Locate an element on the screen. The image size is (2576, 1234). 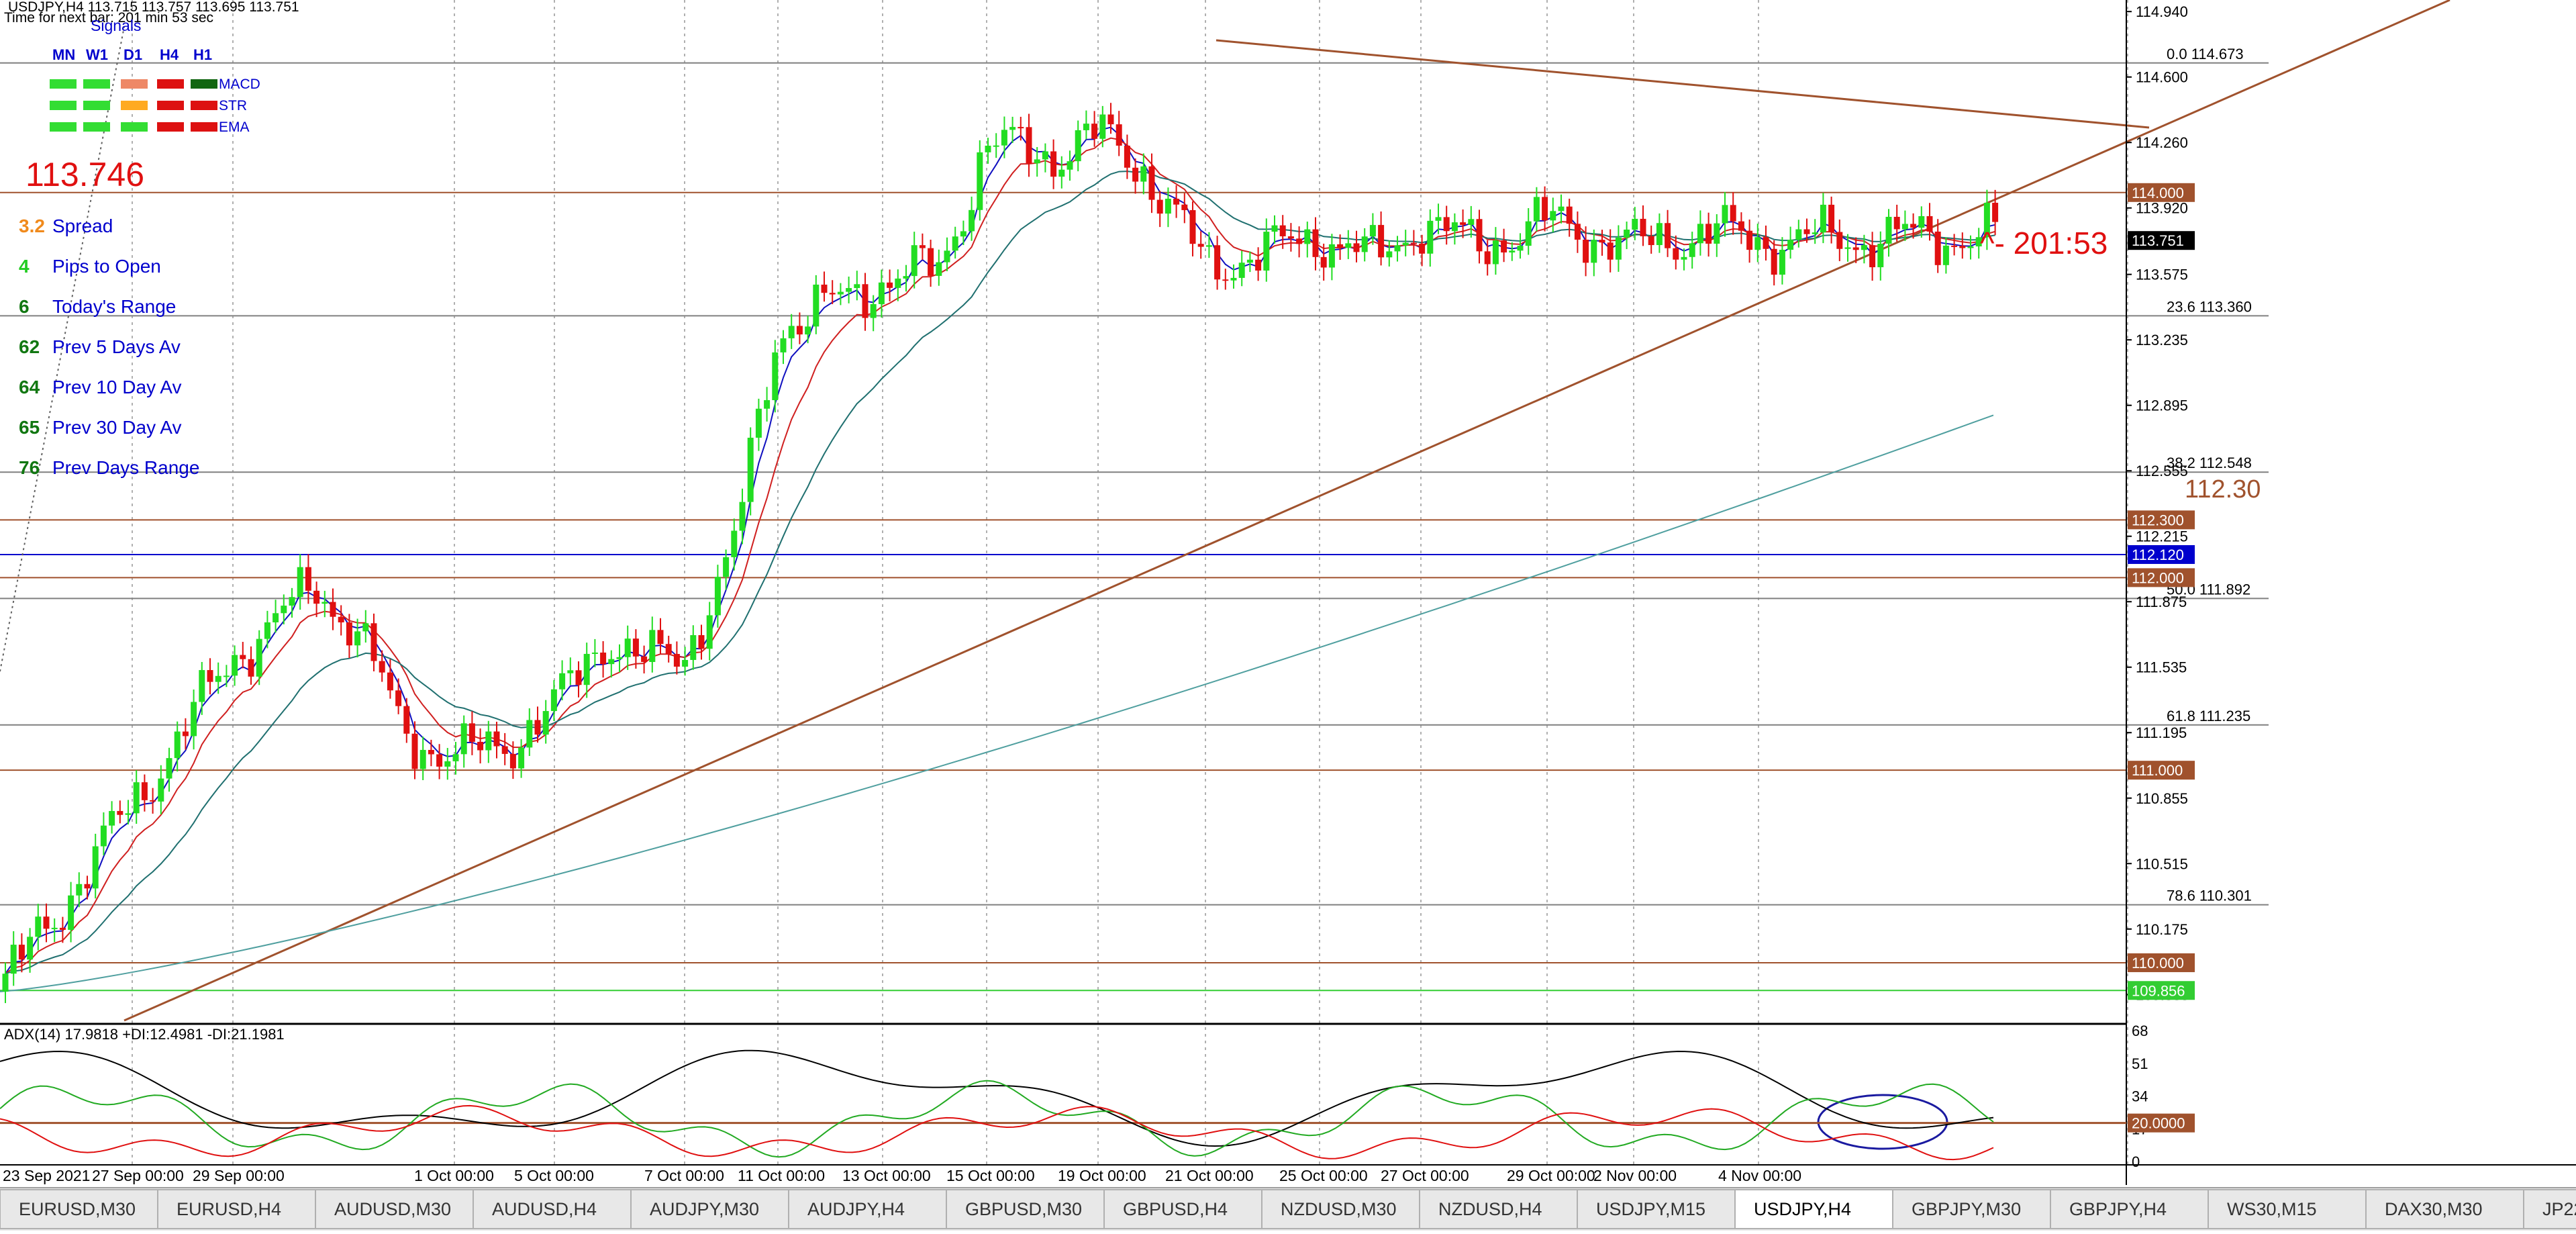
tab-label: JP225,M15 is located at coordinates (2559, 1209).